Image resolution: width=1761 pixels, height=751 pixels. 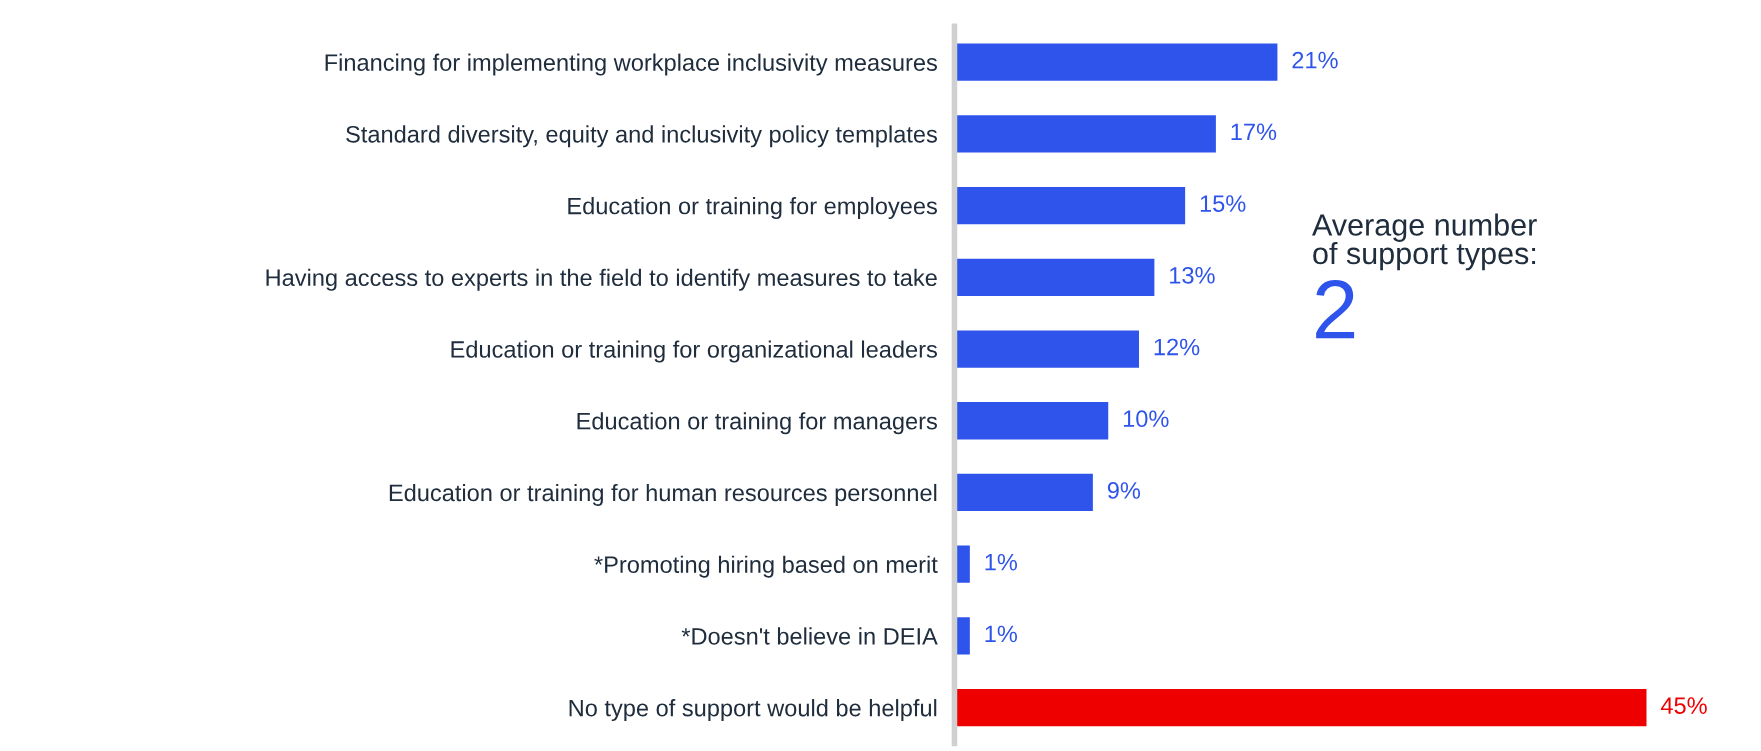 What do you see at coordinates (1223, 203) in the screenshot?
I see `data-label: 15%` at bounding box center [1223, 203].